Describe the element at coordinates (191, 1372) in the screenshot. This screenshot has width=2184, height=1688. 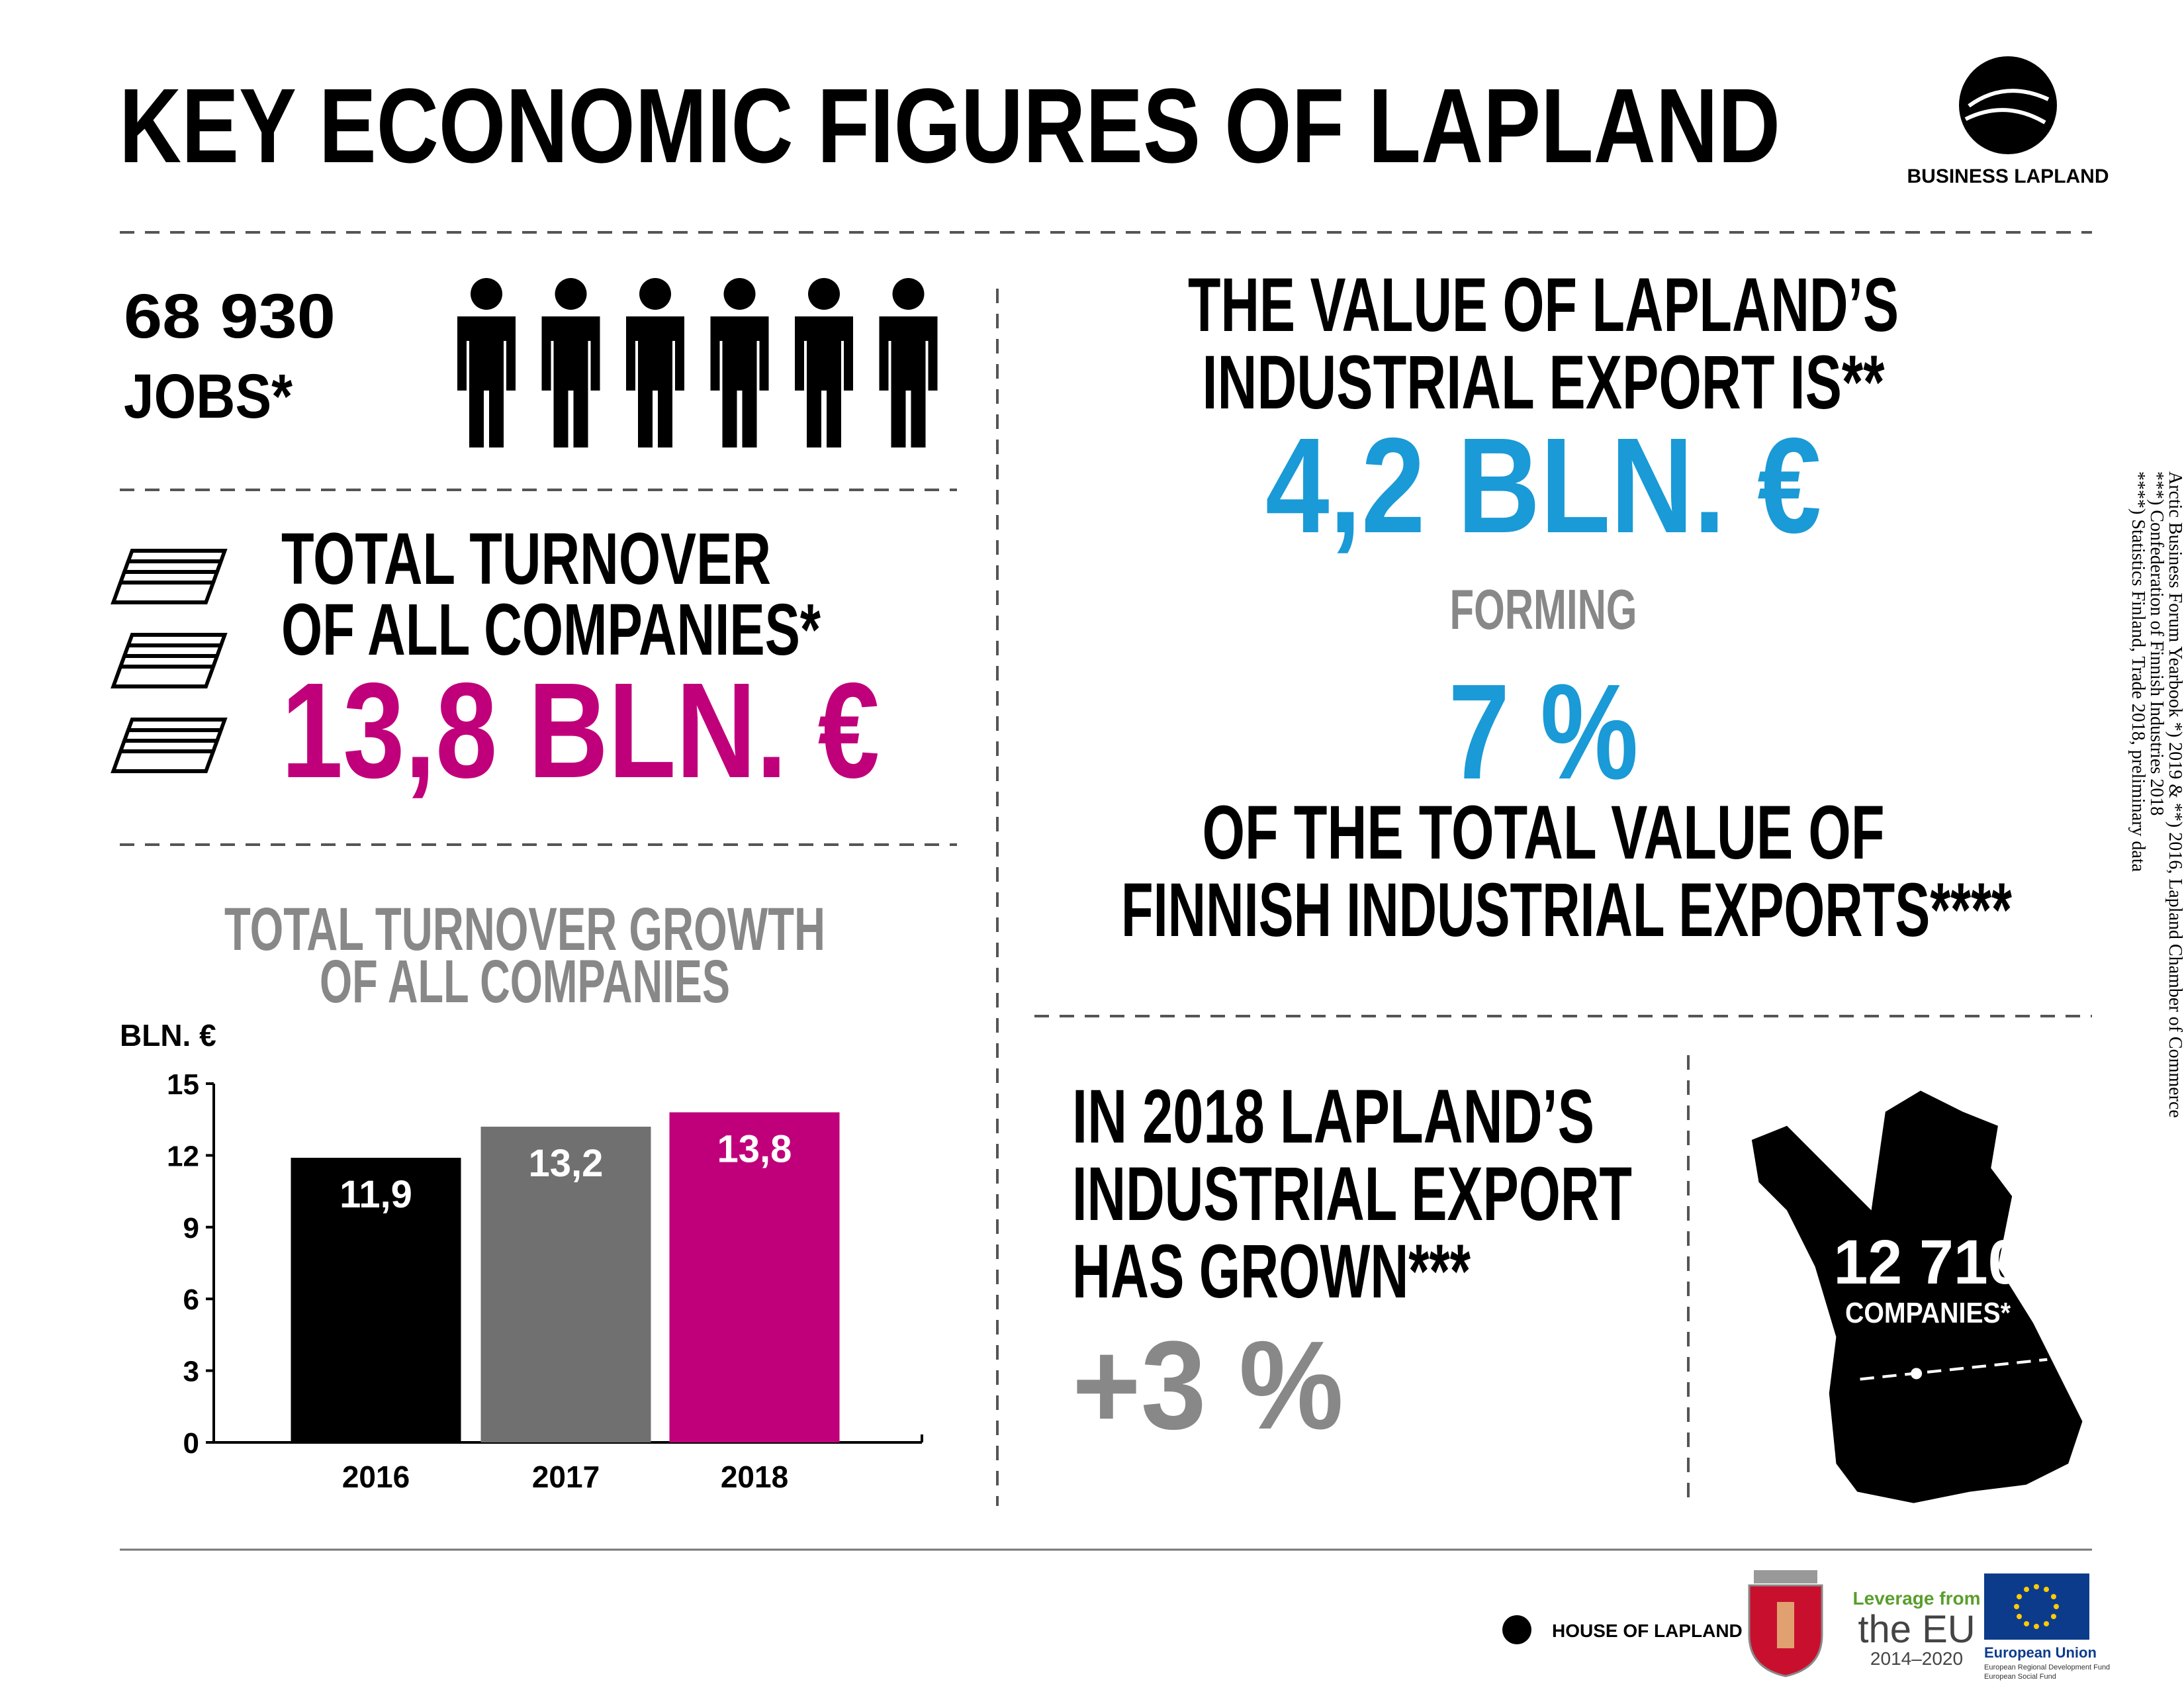
I see `y-tick-label: 3` at that location.